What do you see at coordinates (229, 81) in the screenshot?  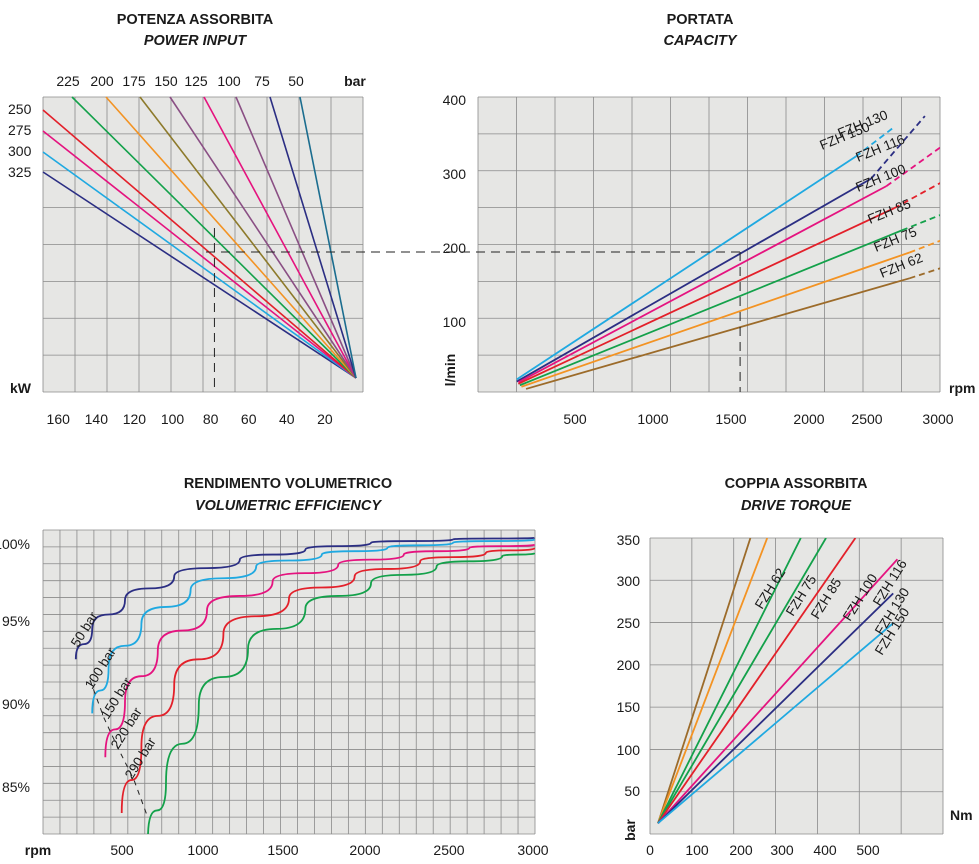 I see `power-top-tick: 100` at bounding box center [229, 81].